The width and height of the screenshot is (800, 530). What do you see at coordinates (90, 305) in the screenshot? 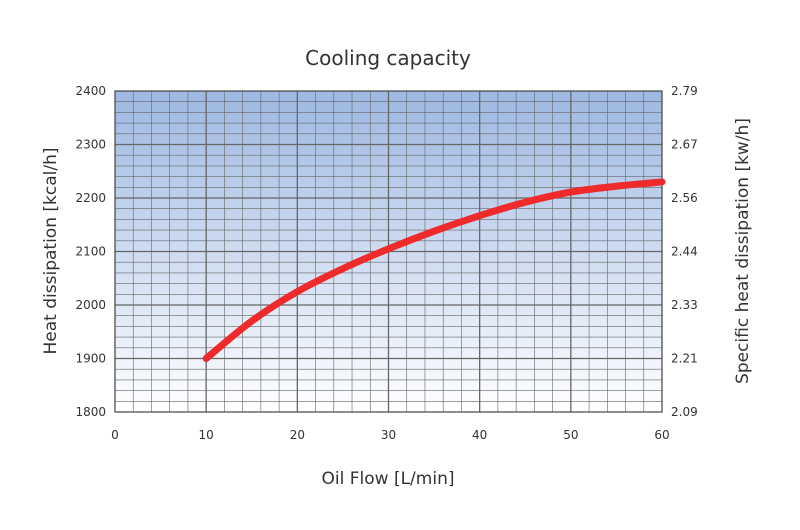
I see `y-tick-label: 2000` at bounding box center [90, 305].